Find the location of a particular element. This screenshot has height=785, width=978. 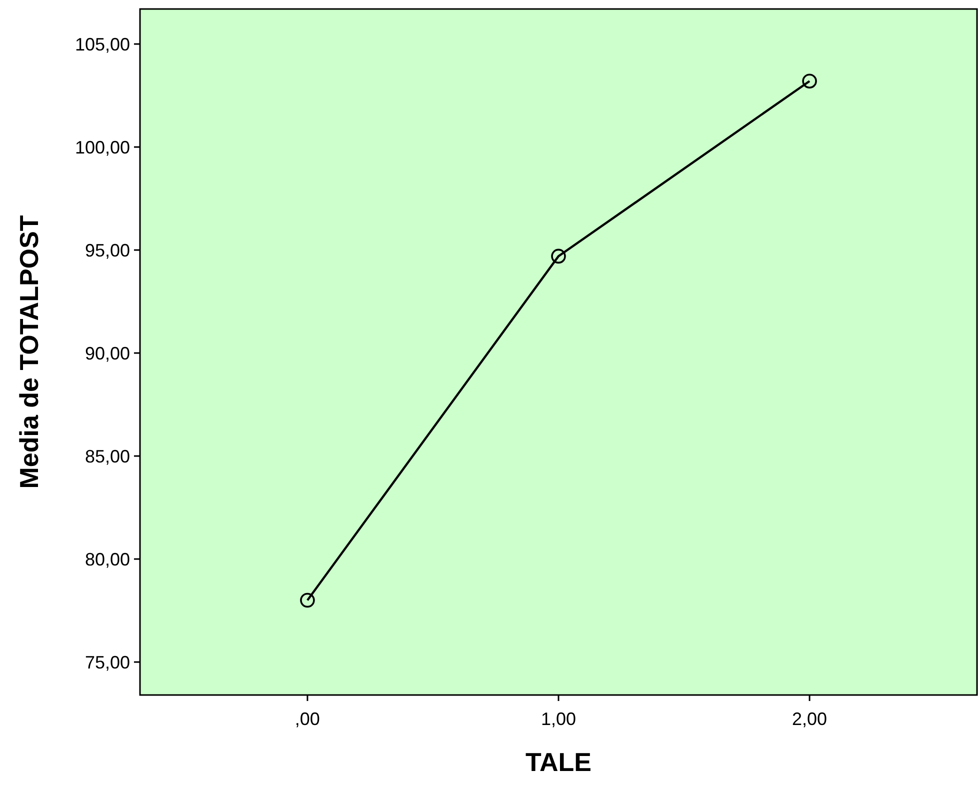

y-tick-label: 95,00 is located at coordinates (107, 250).